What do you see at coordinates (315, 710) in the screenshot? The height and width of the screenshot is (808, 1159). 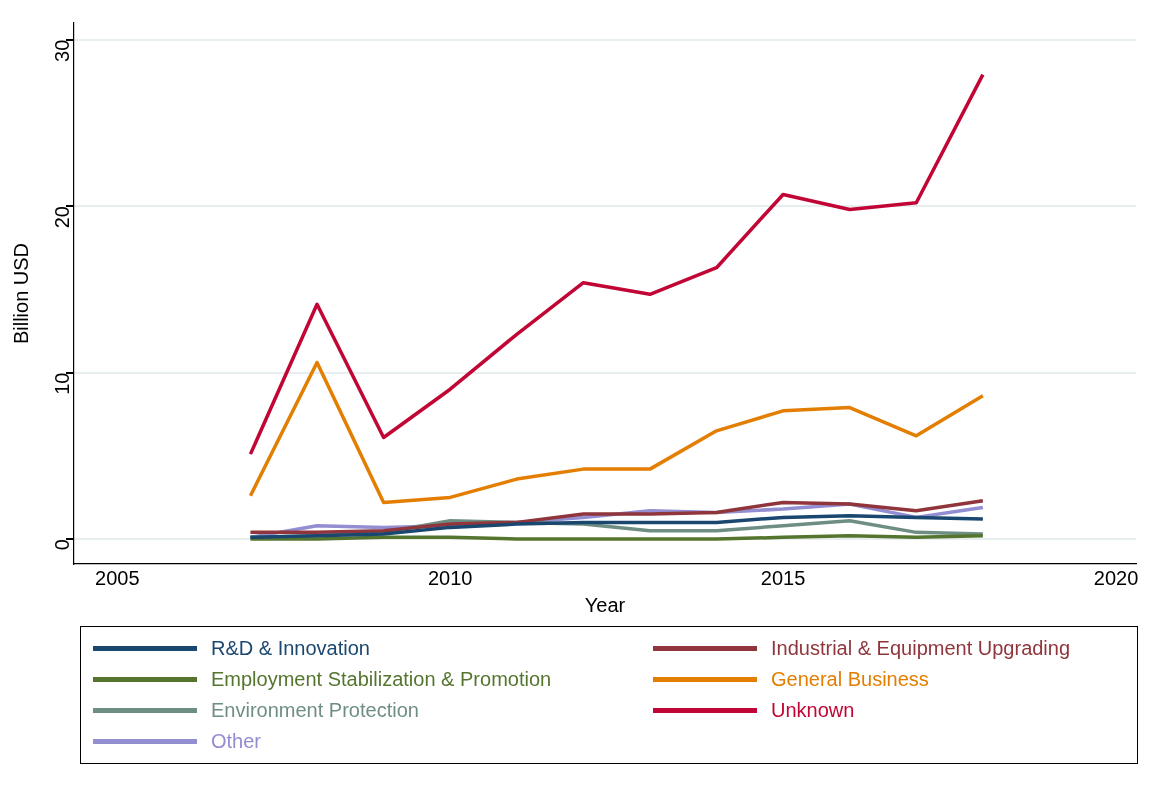 I see `text: Environment Protection` at bounding box center [315, 710].